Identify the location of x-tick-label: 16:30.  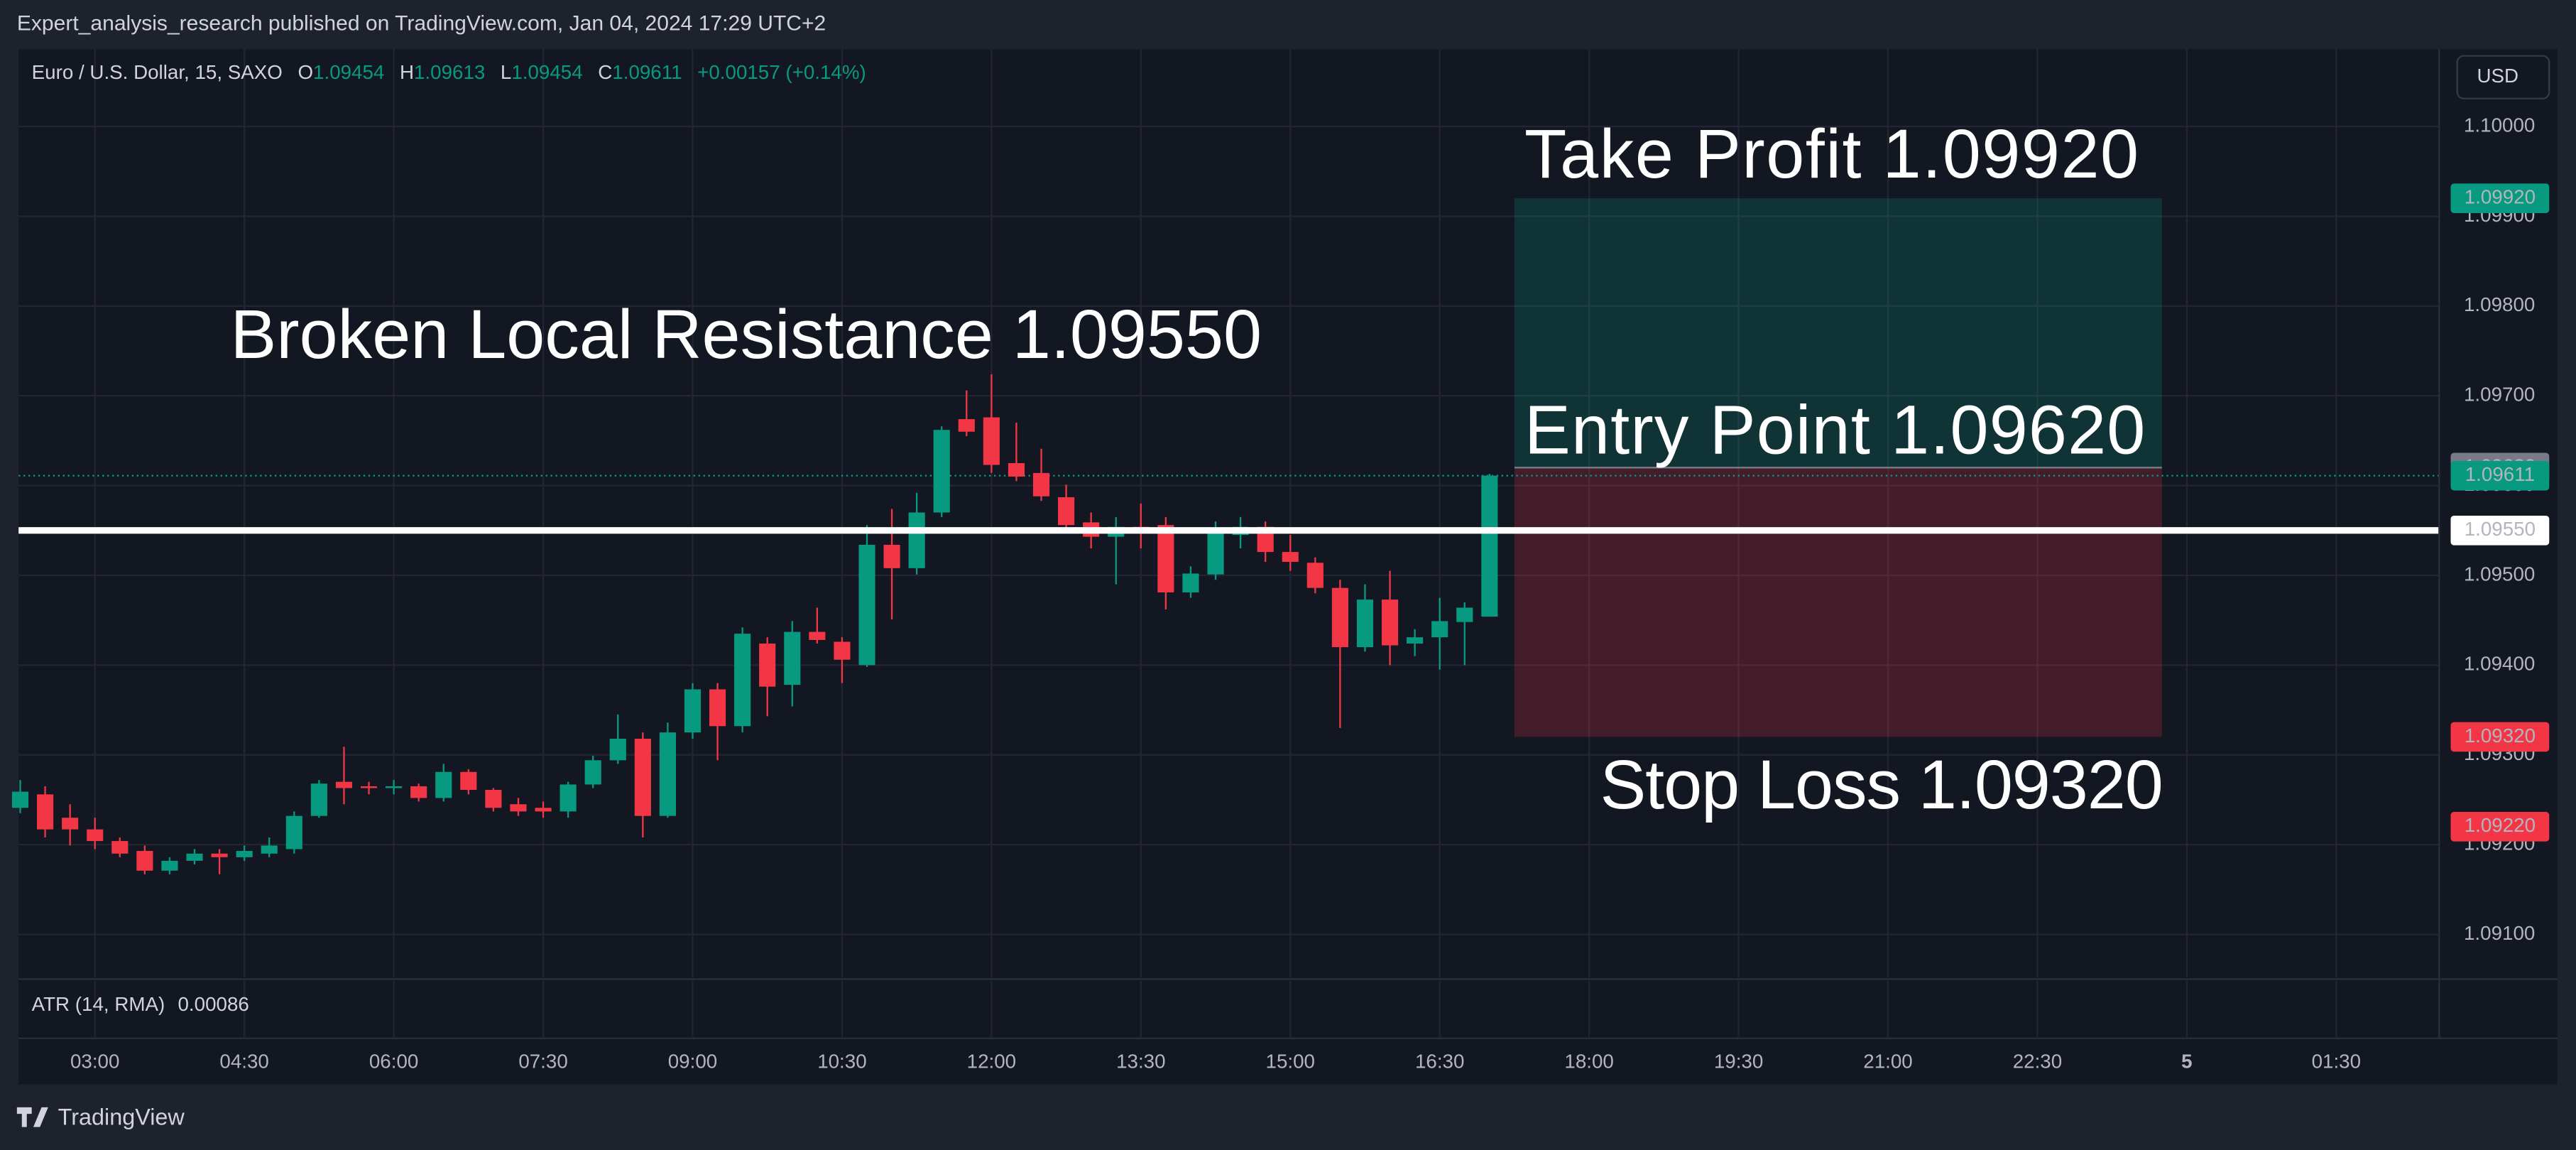
(1439, 1062).